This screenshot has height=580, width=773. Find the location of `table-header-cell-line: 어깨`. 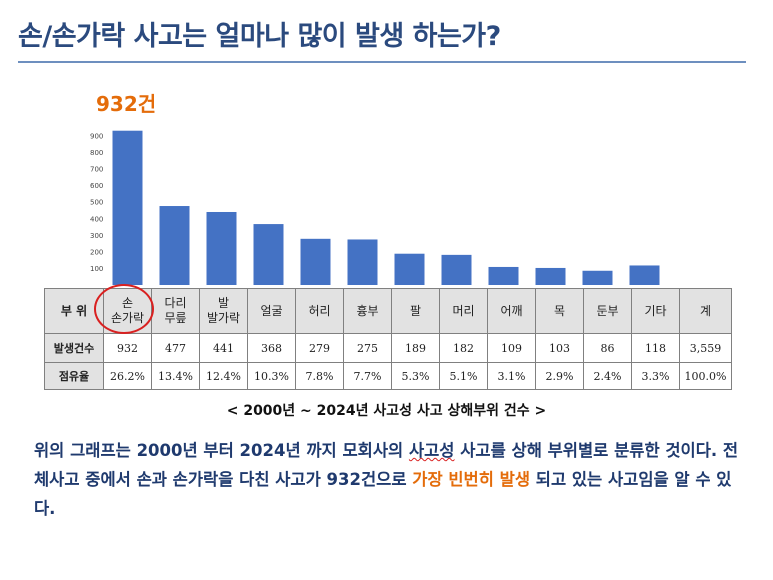

table-header-cell-line: 어깨 is located at coordinates (511, 310).